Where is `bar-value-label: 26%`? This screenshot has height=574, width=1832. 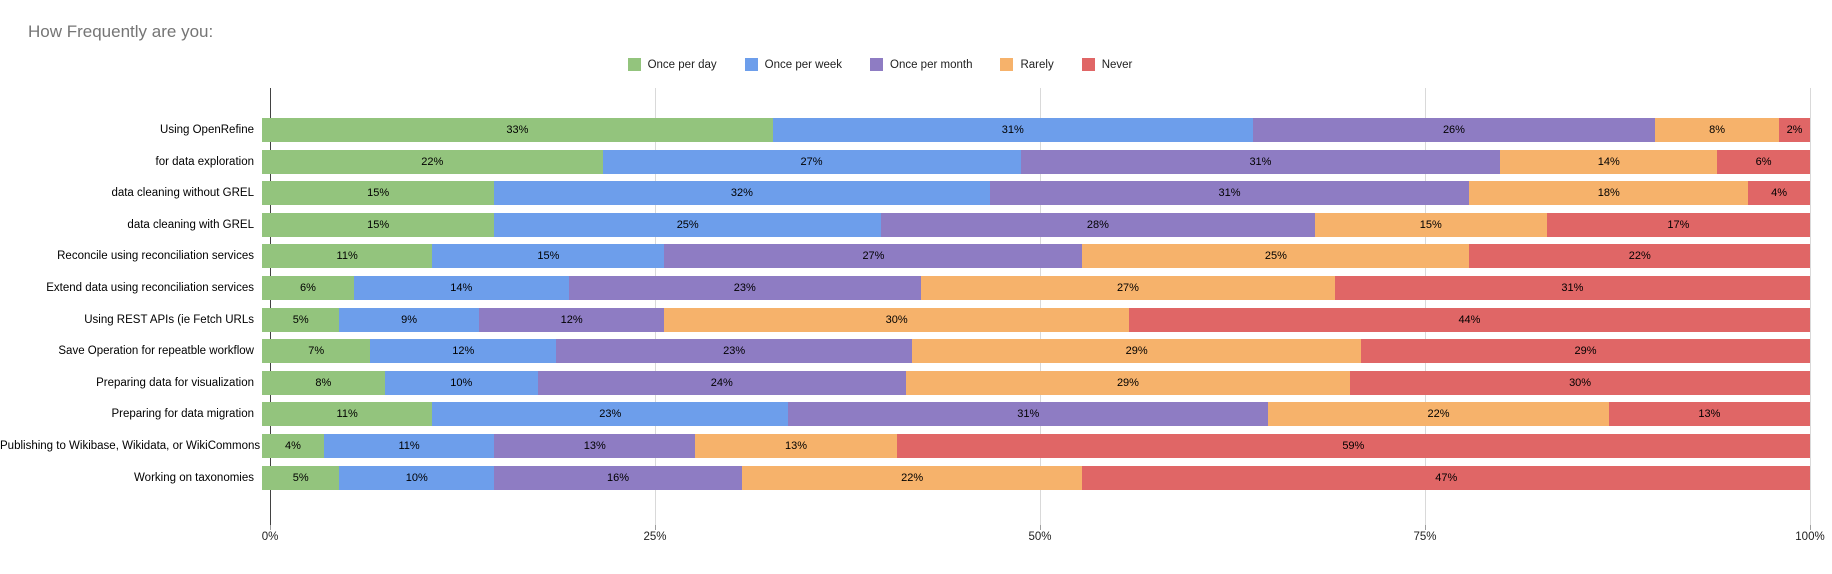 bar-value-label: 26% is located at coordinates (1453, 130).